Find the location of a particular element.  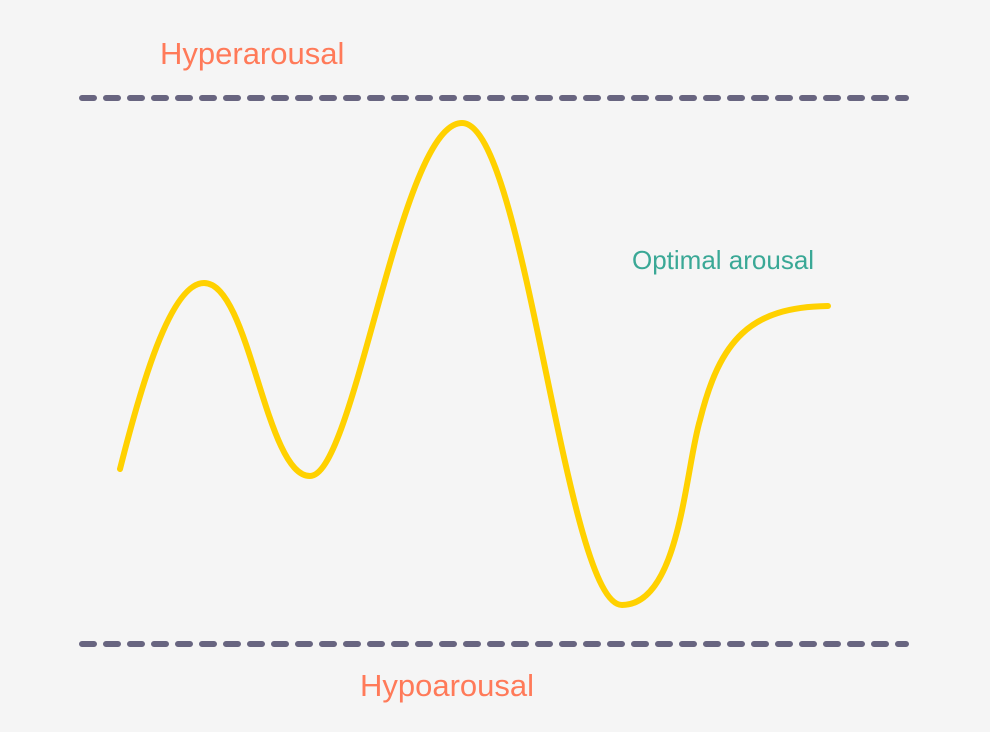

optimal-arousal-label: Optimal arousal is located at coordinates (723, 260).